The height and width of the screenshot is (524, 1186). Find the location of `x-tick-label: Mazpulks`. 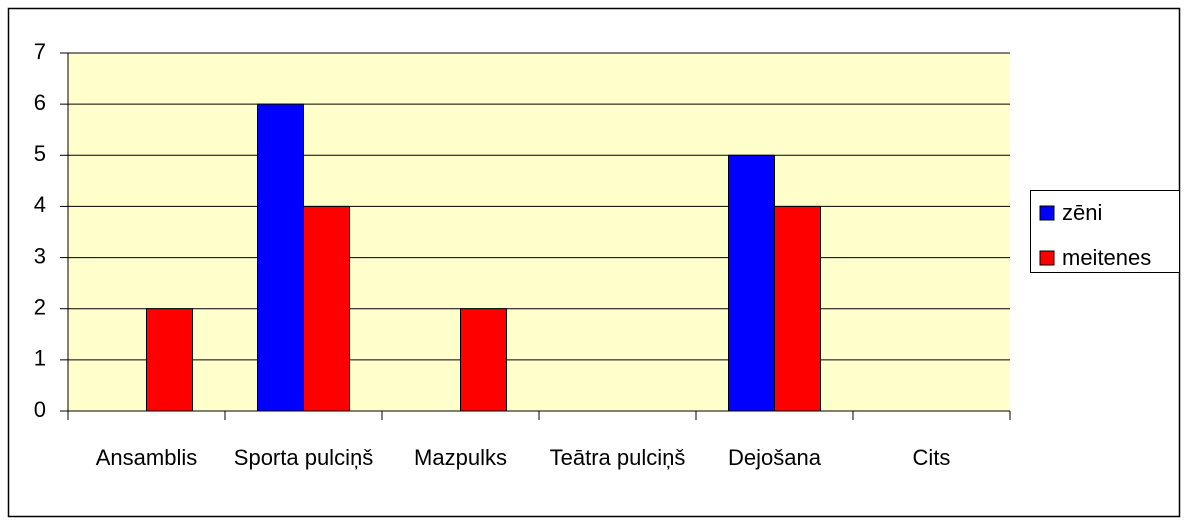

x-tick-label: Mazpulks is located at coordinates (460, 457).